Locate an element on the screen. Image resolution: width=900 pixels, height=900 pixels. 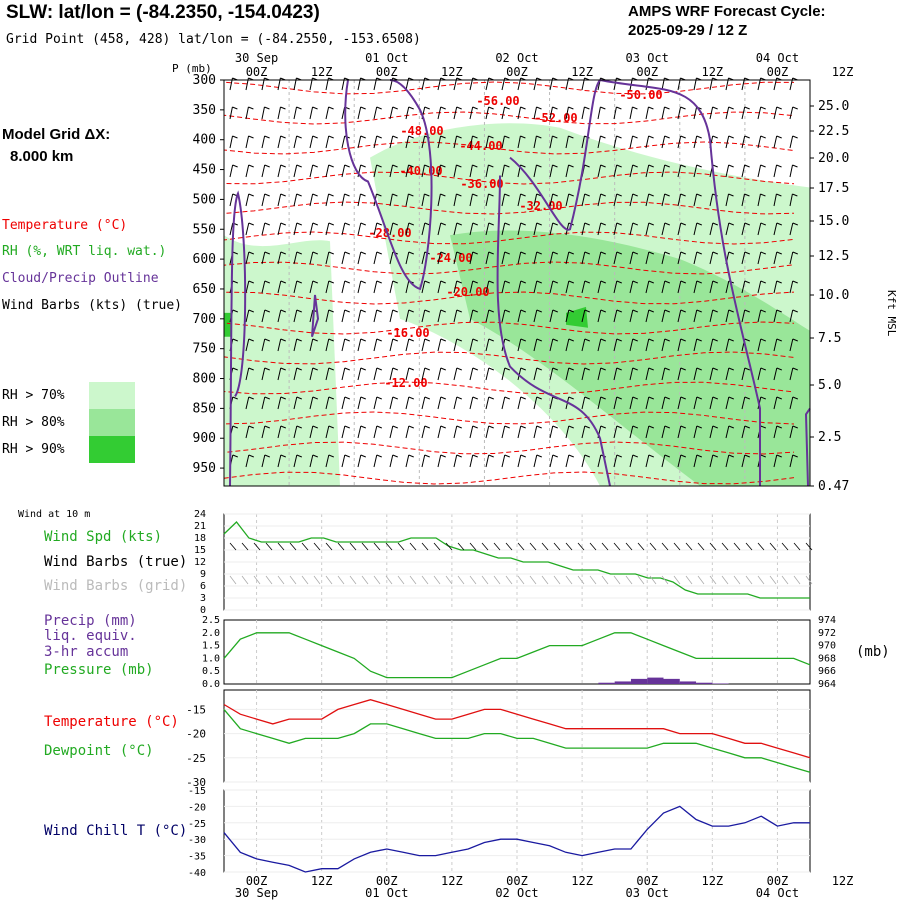
time-tick-label-bottom: 12Z is located at coordinates (322, 881).